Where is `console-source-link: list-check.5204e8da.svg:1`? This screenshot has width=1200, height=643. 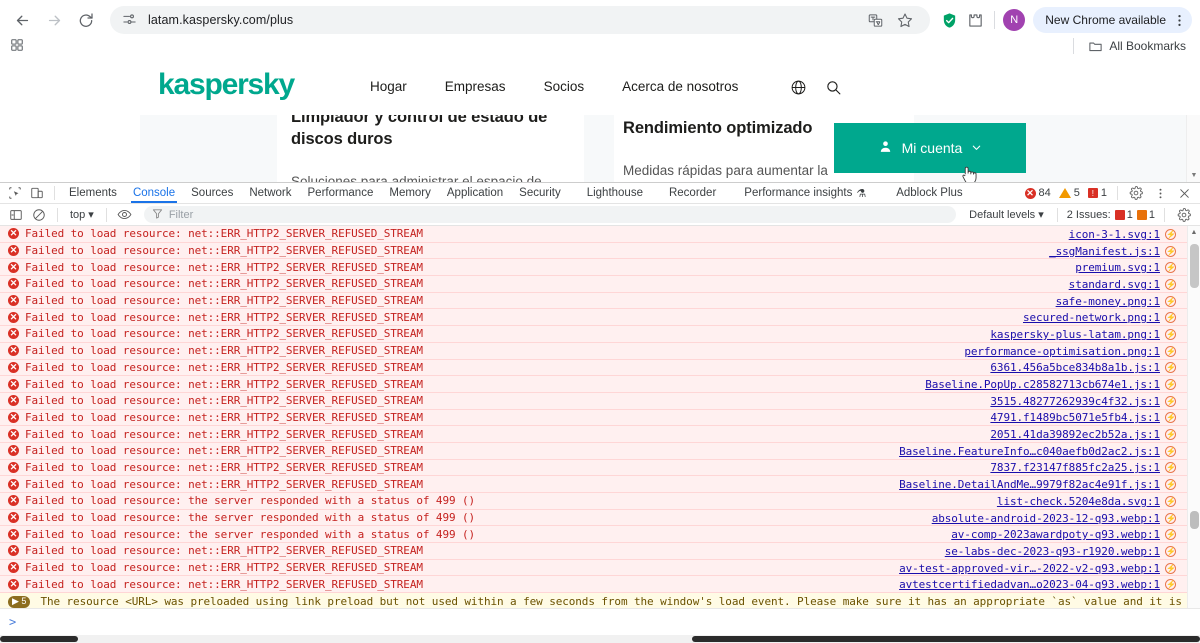 console-source-link: list-check.5204e8da.svg:1 is located at coordinates (1078, 501).